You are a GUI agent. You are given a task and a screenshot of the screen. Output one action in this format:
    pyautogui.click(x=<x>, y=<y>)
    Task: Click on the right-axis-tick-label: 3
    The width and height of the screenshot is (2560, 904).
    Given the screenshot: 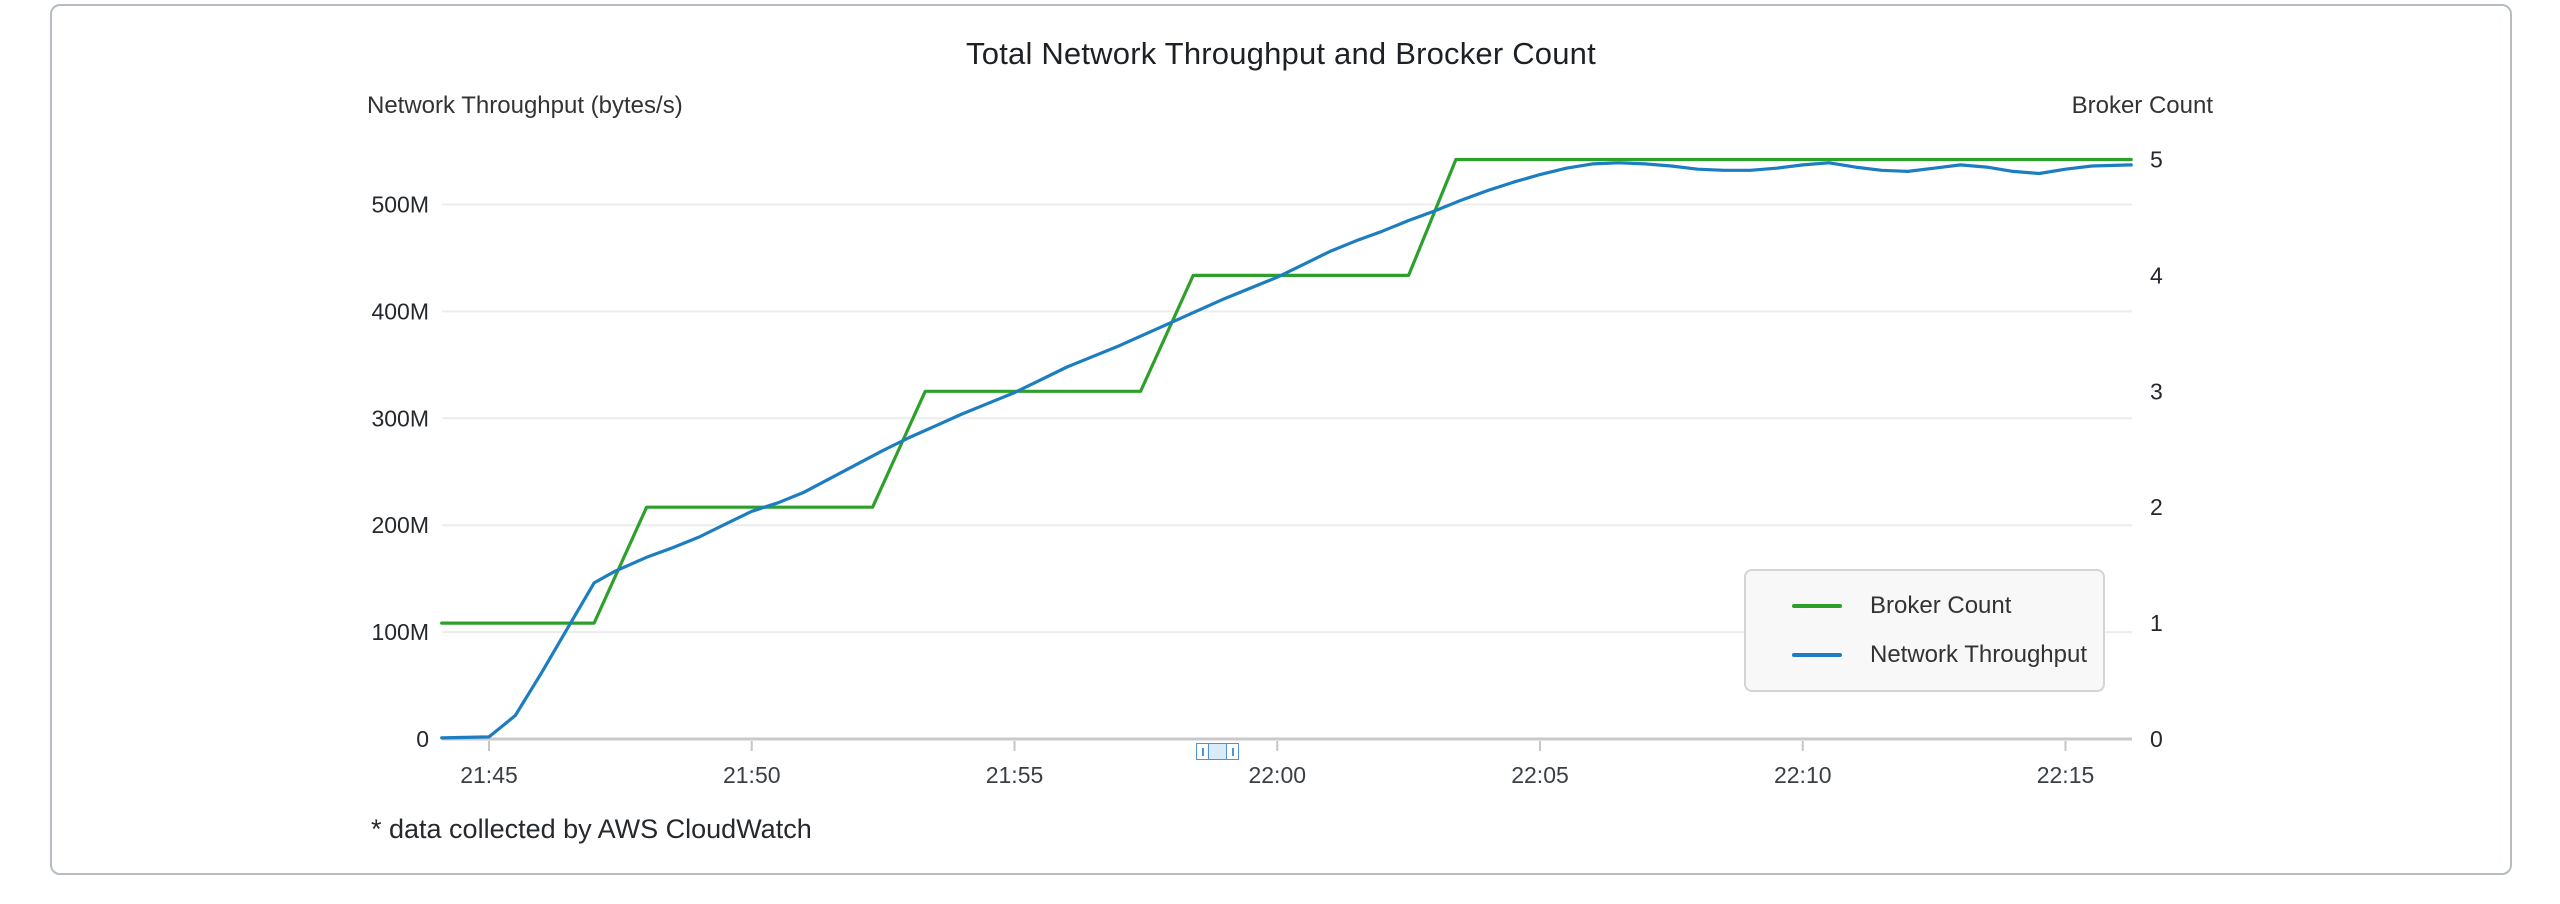 What is the action you would take?
    pyautogui.click(x=2156, y=391)
    